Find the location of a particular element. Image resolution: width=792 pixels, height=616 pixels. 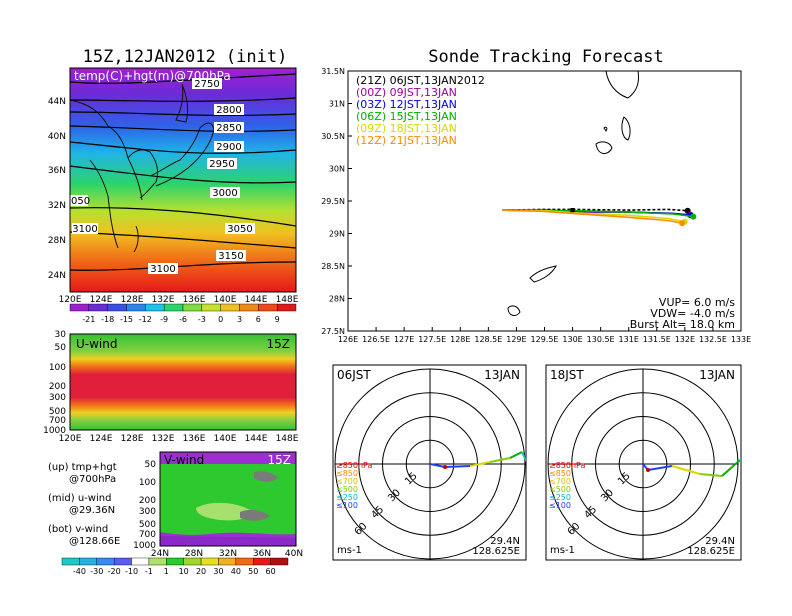

contour-label: 3150 is located at coordinates (230, 256).